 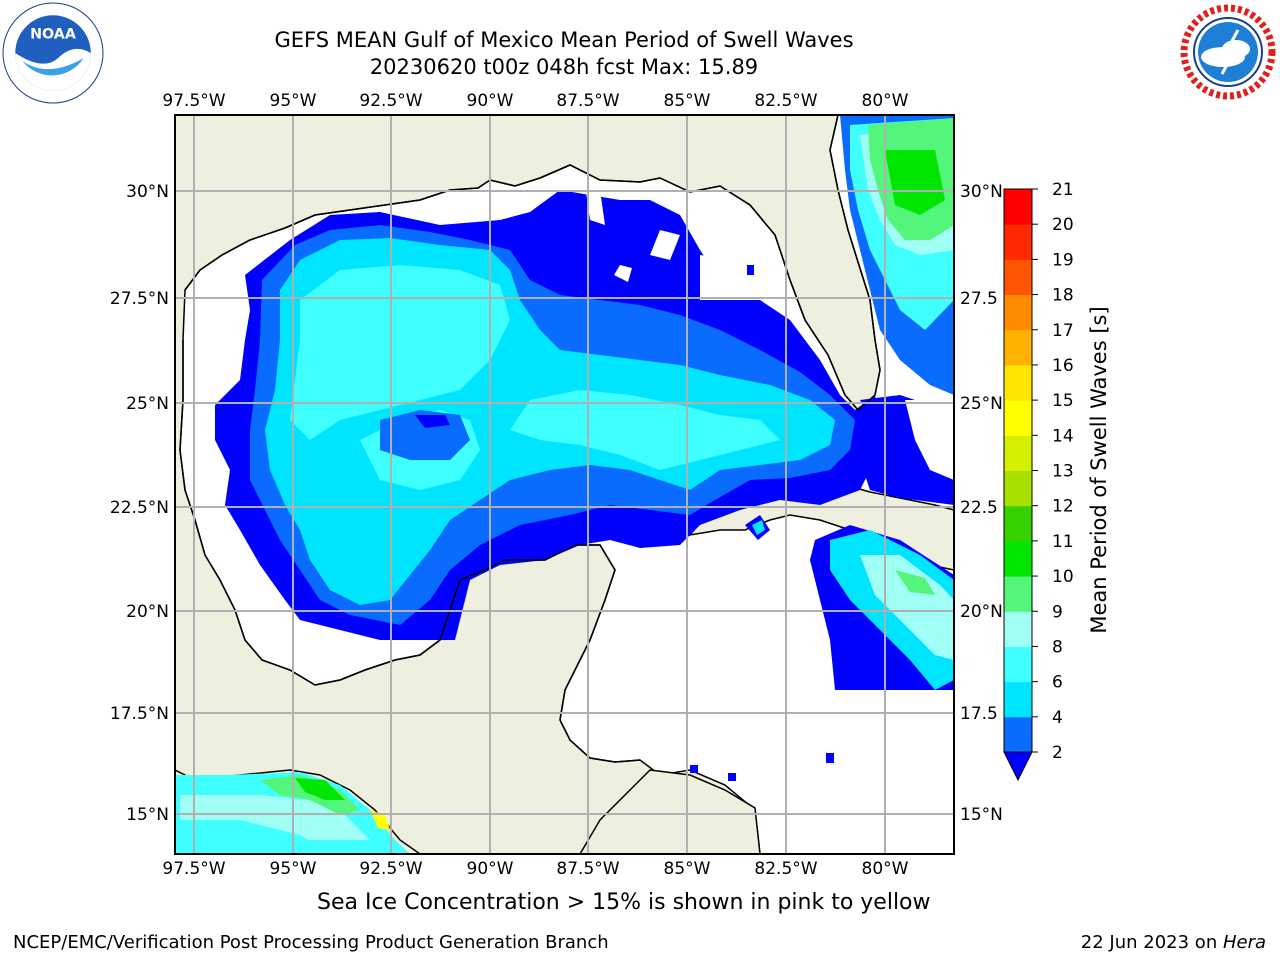 What do you see at coordinates (1063, 296) in the screenshot?
I see `colorbar-tick-label: 18` at bounding box center [1063, 296].